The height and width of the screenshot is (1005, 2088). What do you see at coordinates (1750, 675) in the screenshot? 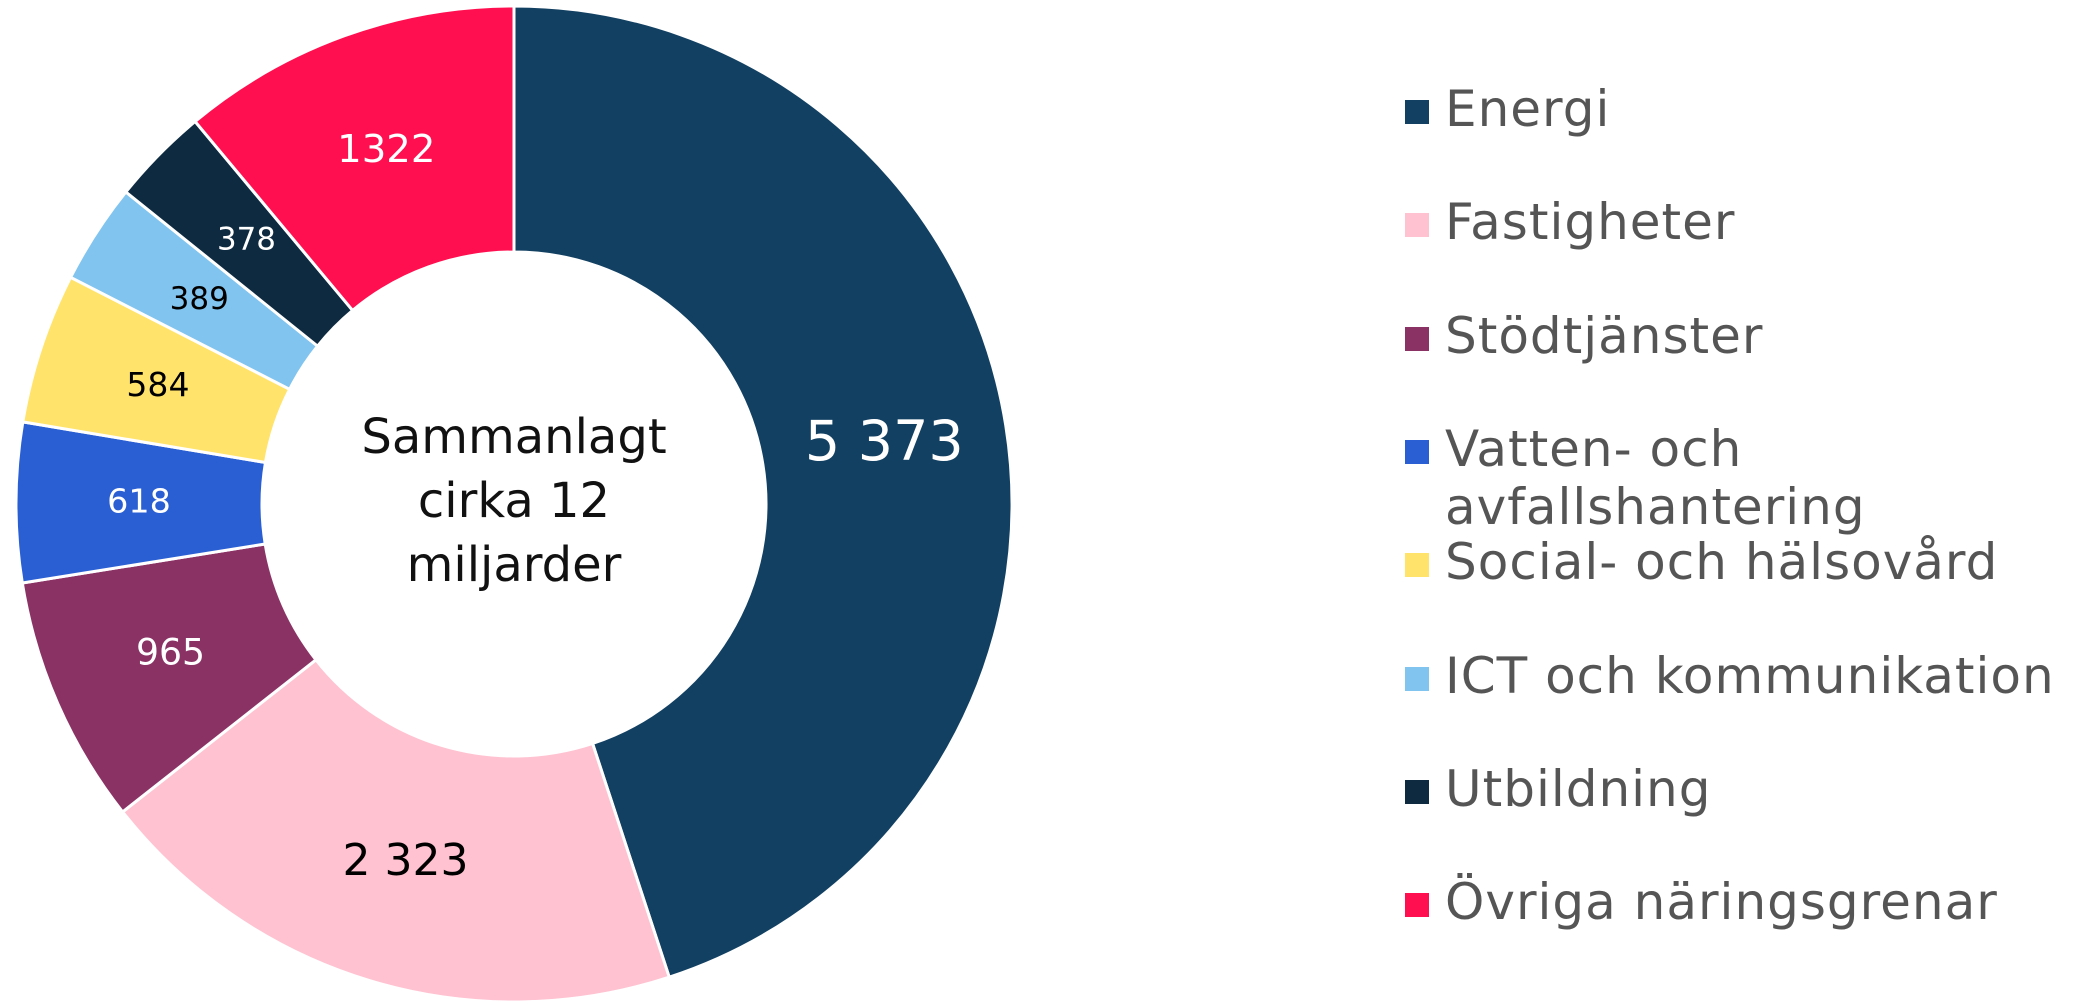
I see `legend-label: ICT och kommunikation` at bounding box center [1750, 675].